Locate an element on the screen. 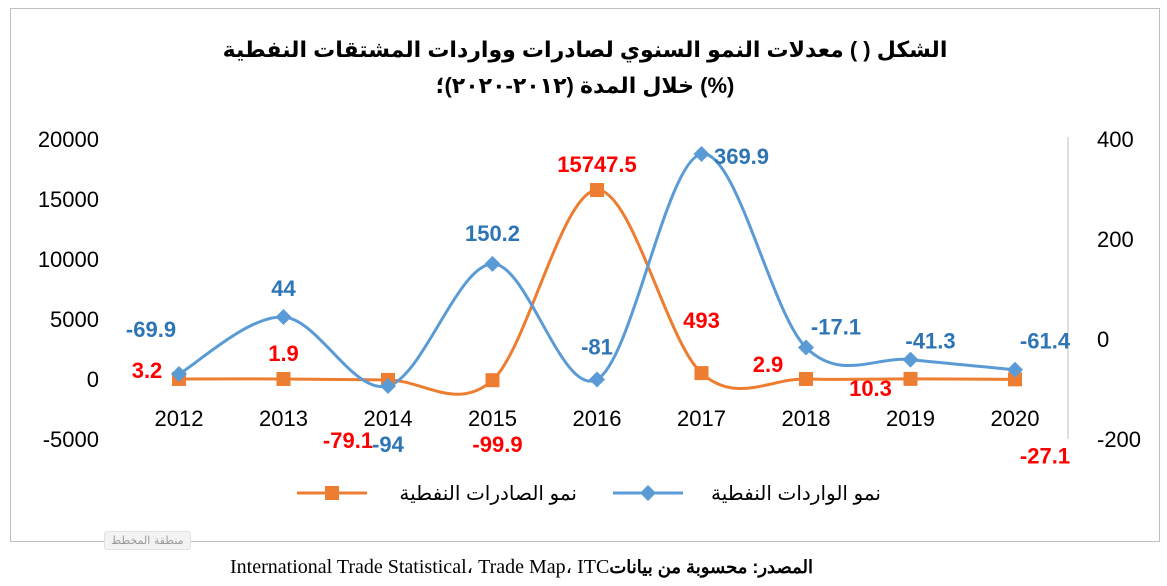 The width and height of the screenshot is (1167, 586). import-data-label: 369.9 is located at coordinates (741, 156).